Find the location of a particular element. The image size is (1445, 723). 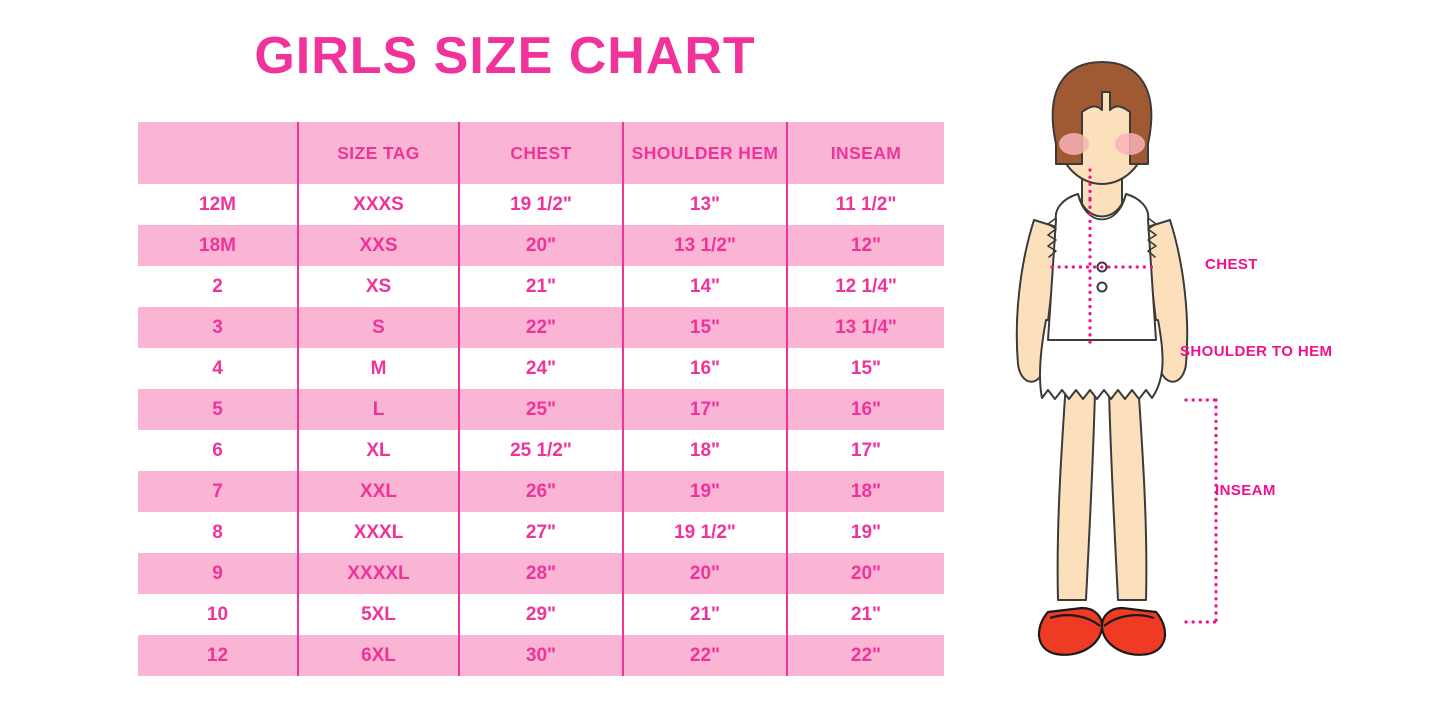

cell-shoulder-hem: 20" is located at coordinates (704, 573).